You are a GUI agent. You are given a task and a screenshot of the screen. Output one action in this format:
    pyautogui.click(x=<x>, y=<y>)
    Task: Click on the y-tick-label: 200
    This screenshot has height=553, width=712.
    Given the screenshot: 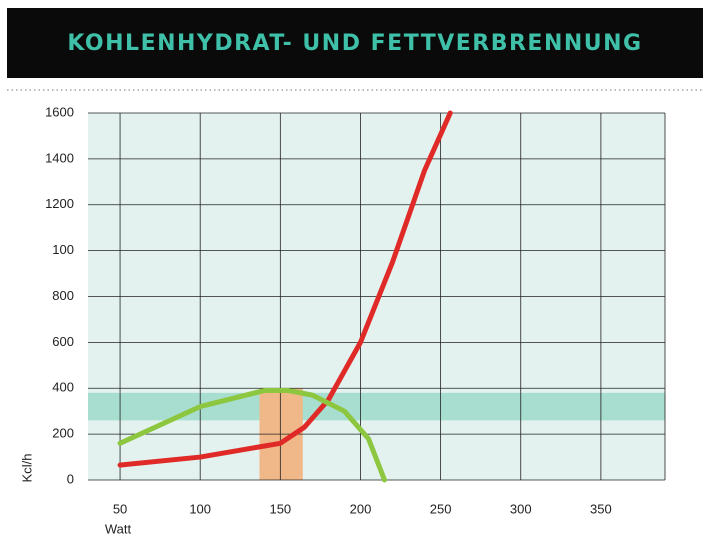 What is the action you would take?
    pyautogui.click(x=63, y=433)
    